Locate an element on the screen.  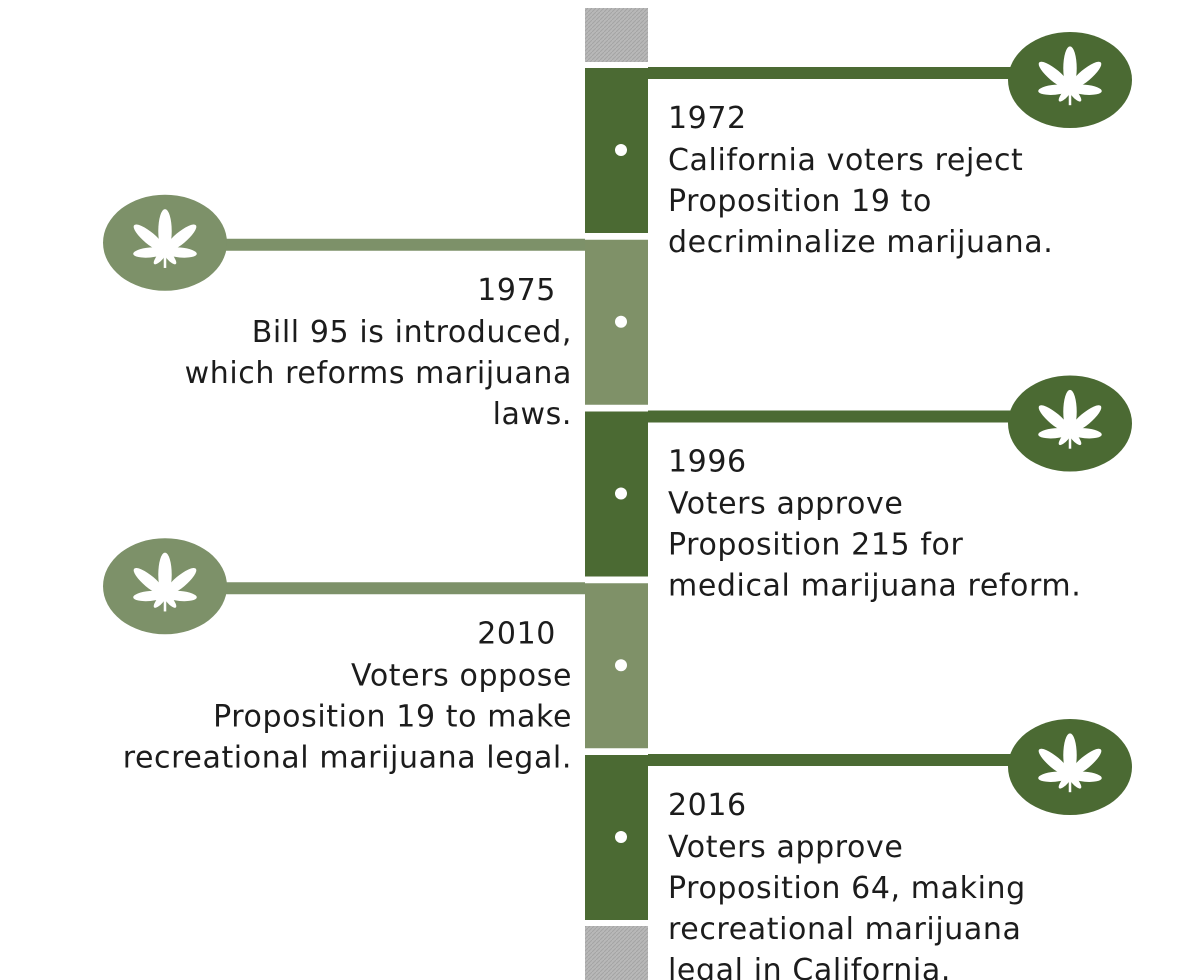
event-text: Voters oppose is located at coordinates (461, 675).